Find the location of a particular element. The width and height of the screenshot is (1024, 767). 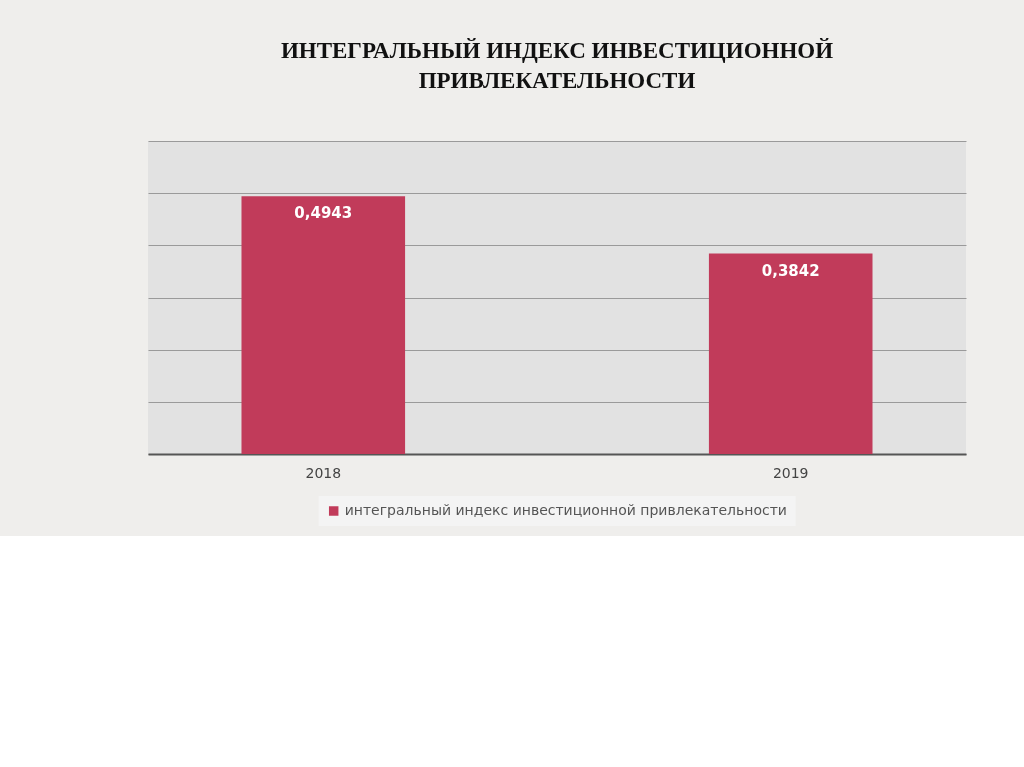

chart-title: ИНТЕГРАЛЬНЫЙ ИНДЕКС ИНВЕСТИЦИОННОЙ ПРИВЛЕКАТЕЛЬНОСТИ is located at coordinates (557, 65).